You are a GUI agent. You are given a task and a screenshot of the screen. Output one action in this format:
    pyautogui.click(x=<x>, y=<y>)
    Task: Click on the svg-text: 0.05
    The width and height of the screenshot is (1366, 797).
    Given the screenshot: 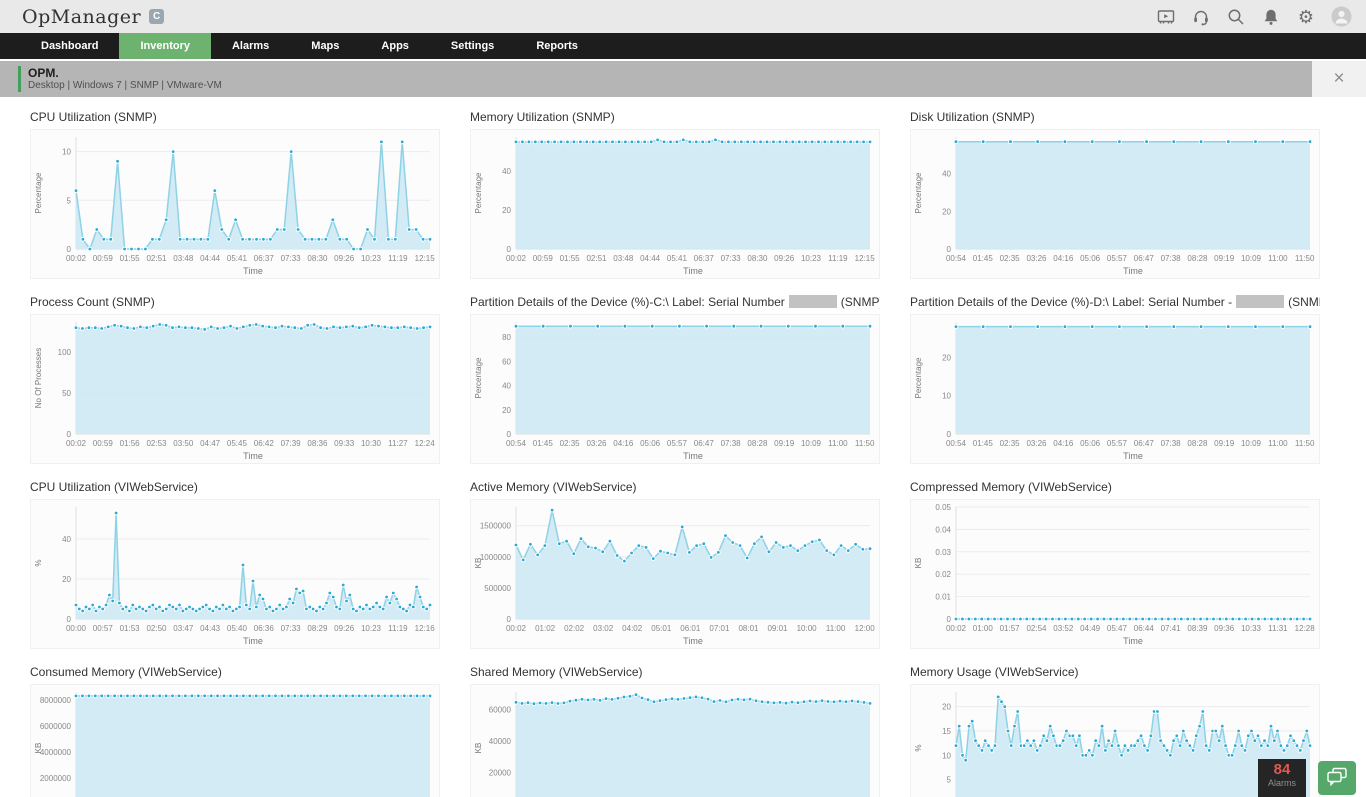 What is the action you would take?
    pyautogui.click(x=943, y=507)
    